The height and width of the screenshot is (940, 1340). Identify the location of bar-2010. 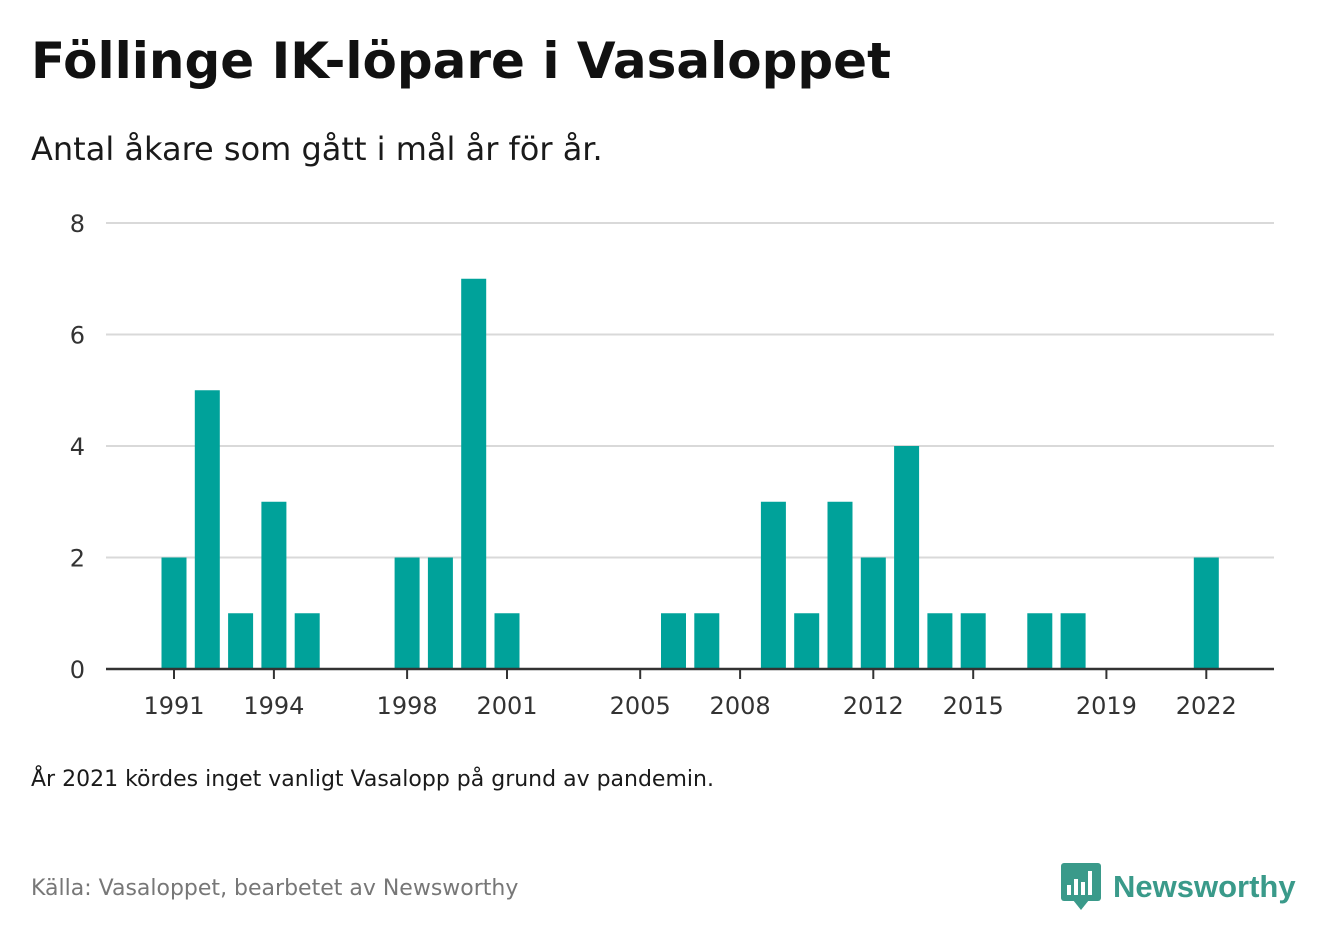
(807, 641).